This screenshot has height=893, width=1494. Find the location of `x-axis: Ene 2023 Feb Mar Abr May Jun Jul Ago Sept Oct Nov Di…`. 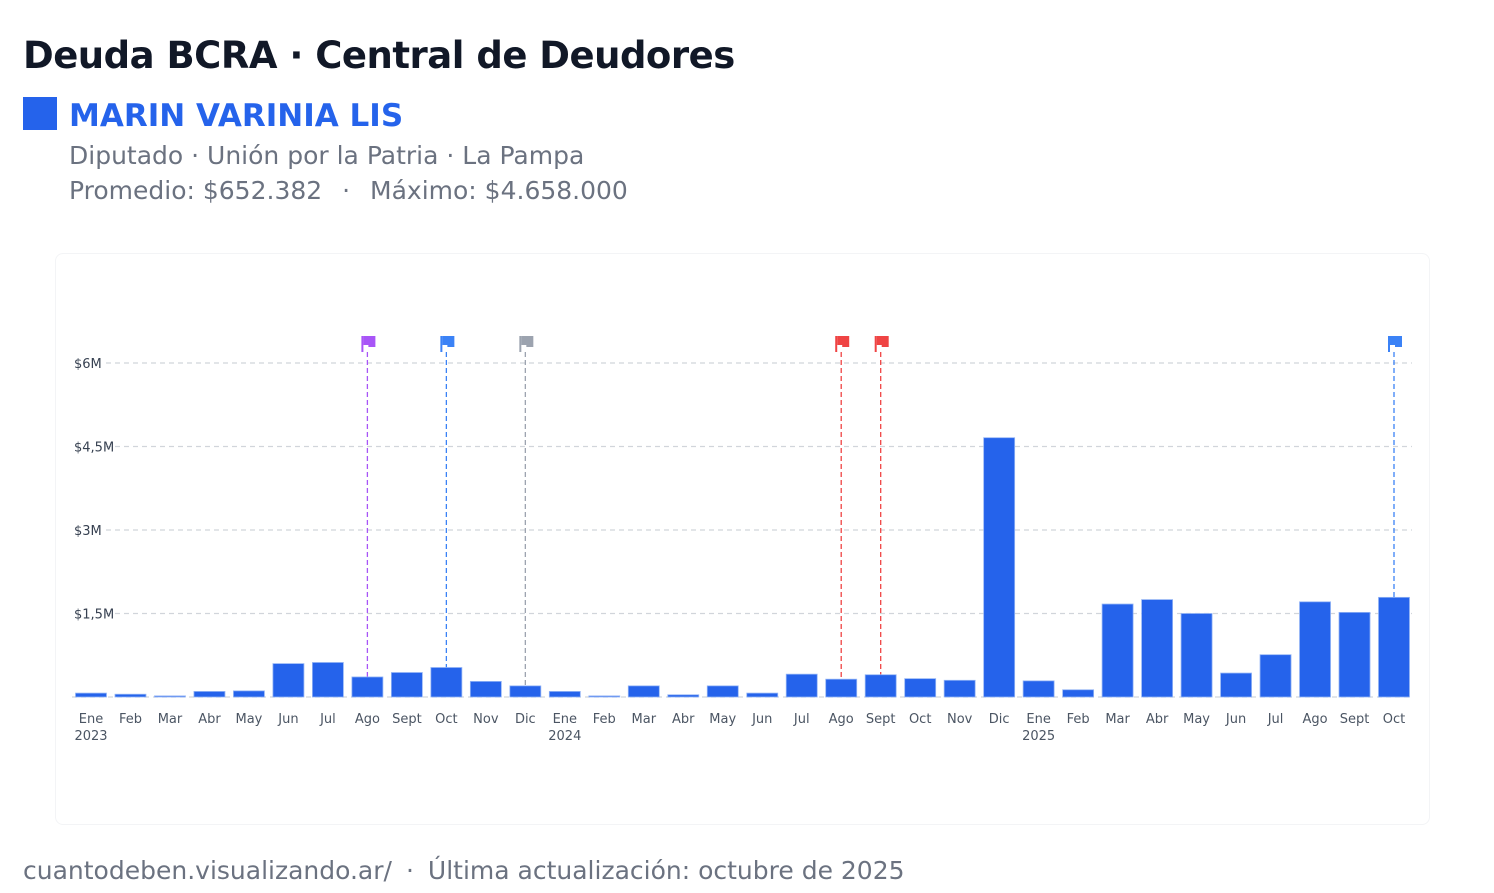

x-axis: Ene 2023 Feb Mar Abr May Jun Jul Ago Sept Oct Nov Di… is located at coordinates (739, 728).